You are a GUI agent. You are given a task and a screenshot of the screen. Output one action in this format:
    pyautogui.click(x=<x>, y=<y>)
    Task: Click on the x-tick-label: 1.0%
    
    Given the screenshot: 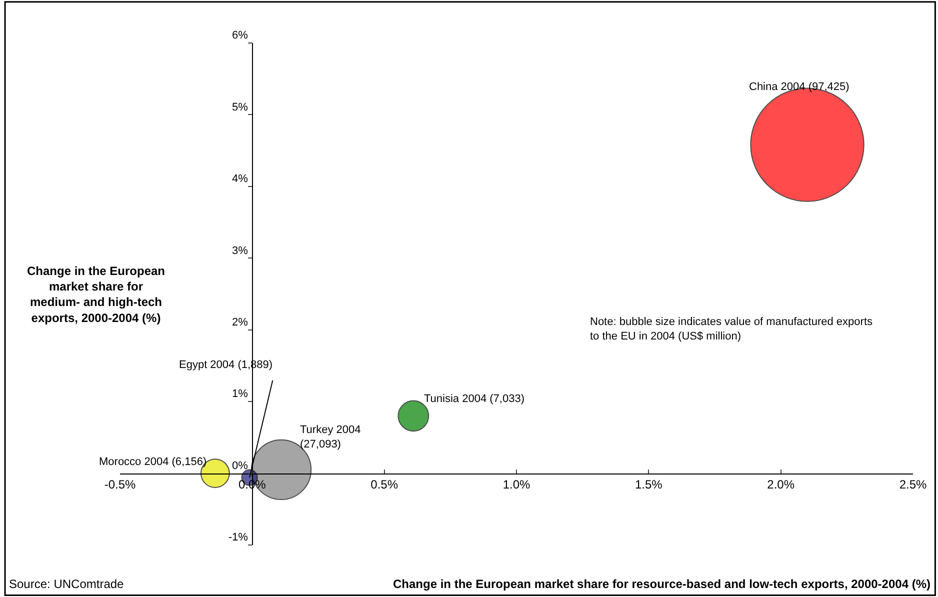 What is the action you would take?
    pyautogui.click(x=516, y=485)
    